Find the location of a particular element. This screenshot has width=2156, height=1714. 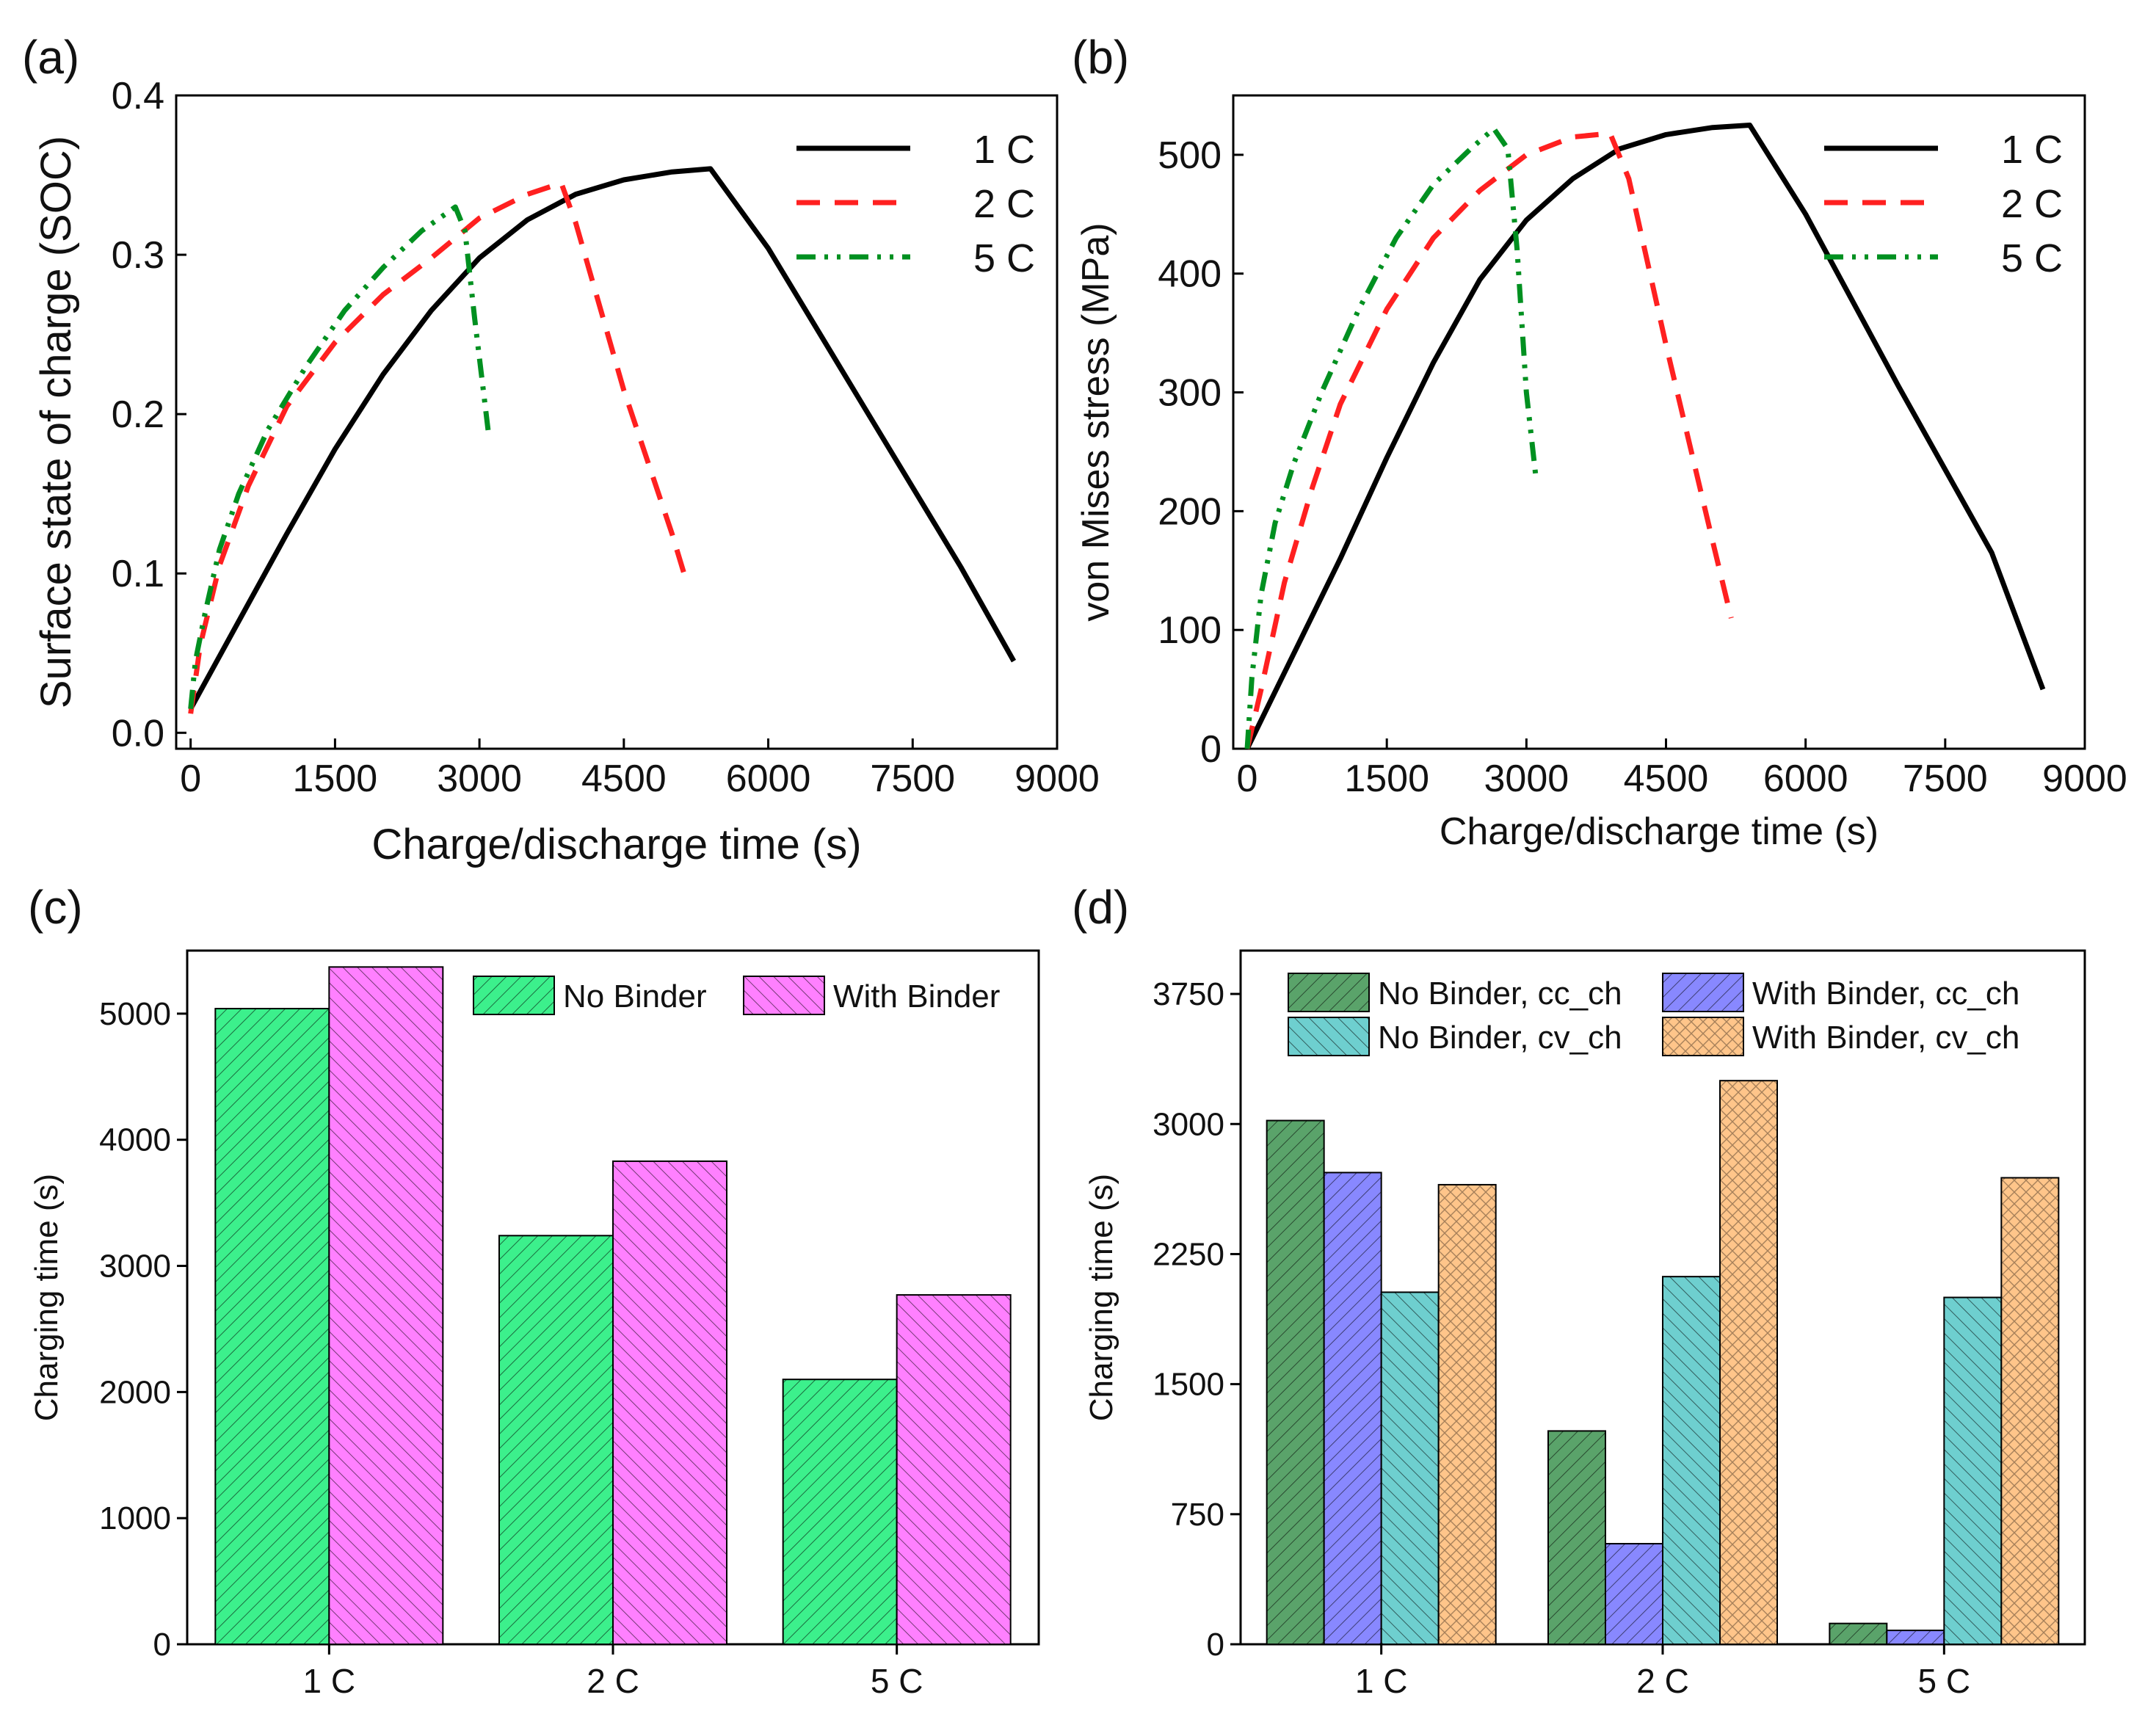

y-tick-label: 0.2 is located at coordinates (138, 414).